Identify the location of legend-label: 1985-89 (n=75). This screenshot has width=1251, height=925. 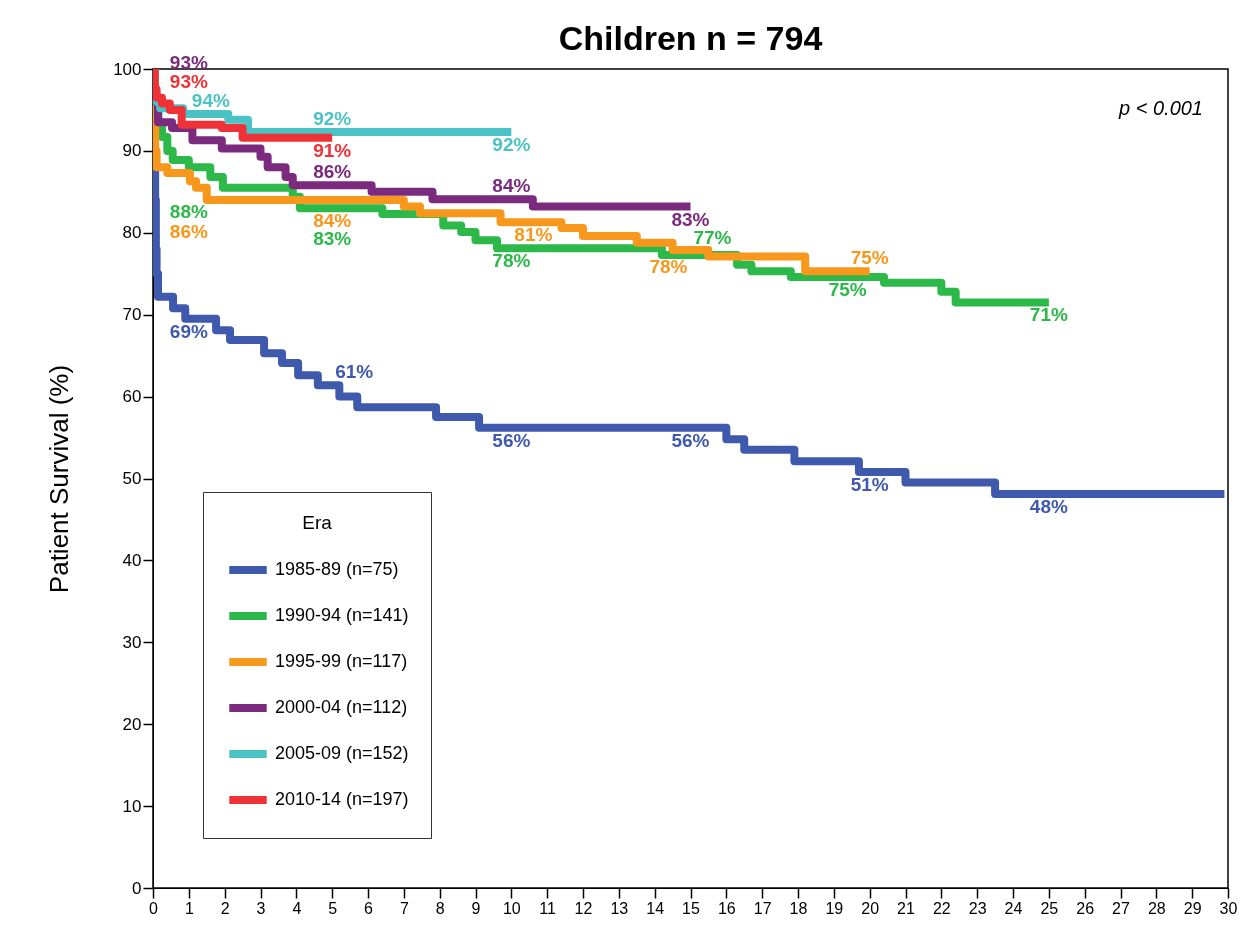
(337, 569).